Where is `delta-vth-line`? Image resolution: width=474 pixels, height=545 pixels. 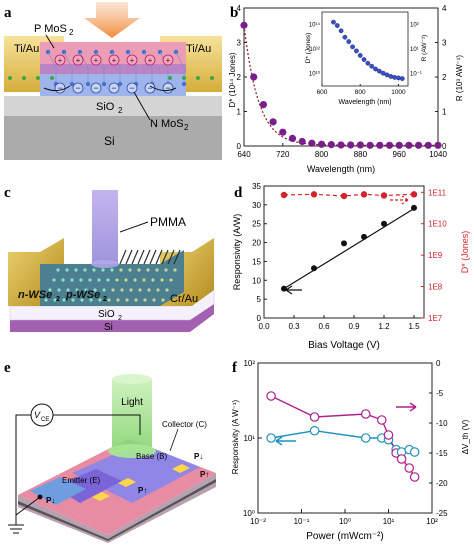
delta-vth-line is located at coordinates (343, 436).